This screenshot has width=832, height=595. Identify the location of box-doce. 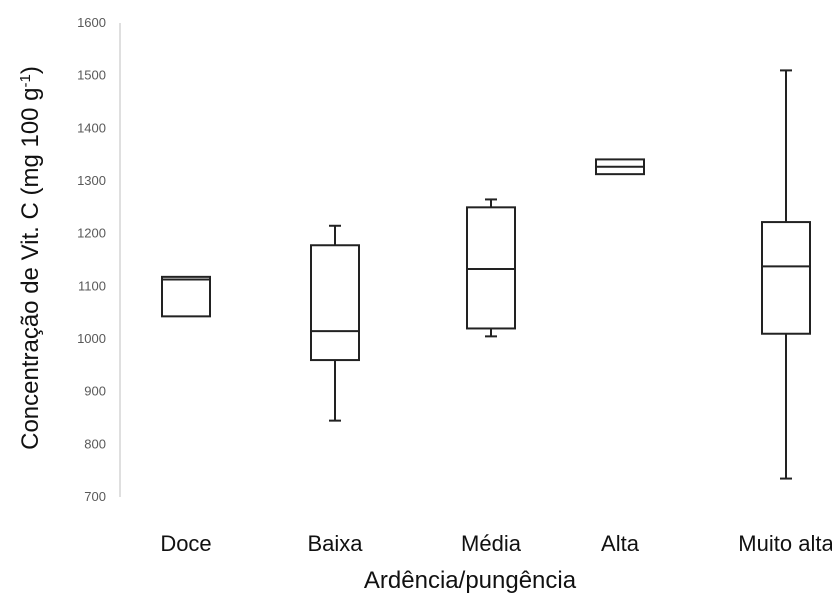
(186, 296).